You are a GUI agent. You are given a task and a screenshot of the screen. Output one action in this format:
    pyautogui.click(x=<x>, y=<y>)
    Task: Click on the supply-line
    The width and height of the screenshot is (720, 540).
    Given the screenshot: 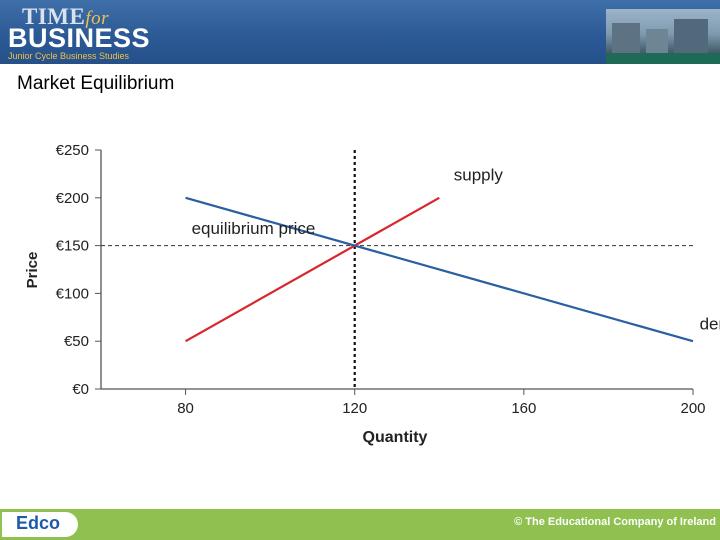 What is the action you would take?
    pyautogui.click(x=312, y=269)
    